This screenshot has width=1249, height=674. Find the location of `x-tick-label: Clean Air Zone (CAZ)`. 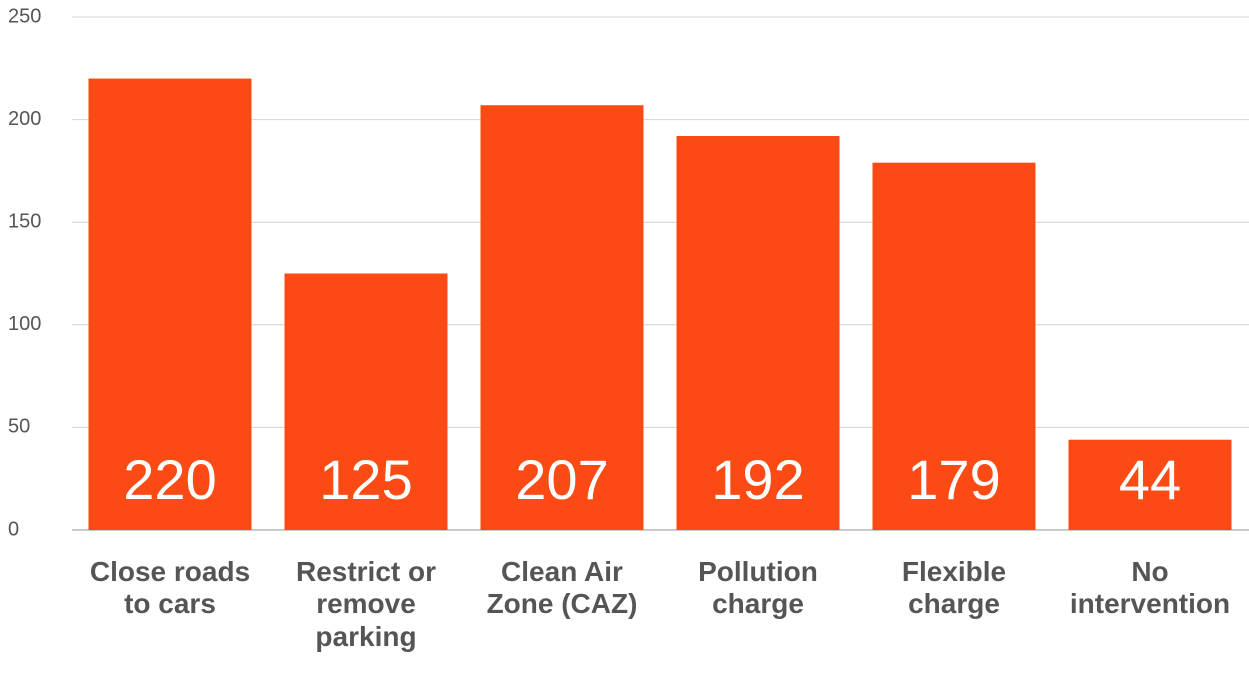

x-tick-label: Clean Air Zone (CAZ) is located at coordinates (562, 588).